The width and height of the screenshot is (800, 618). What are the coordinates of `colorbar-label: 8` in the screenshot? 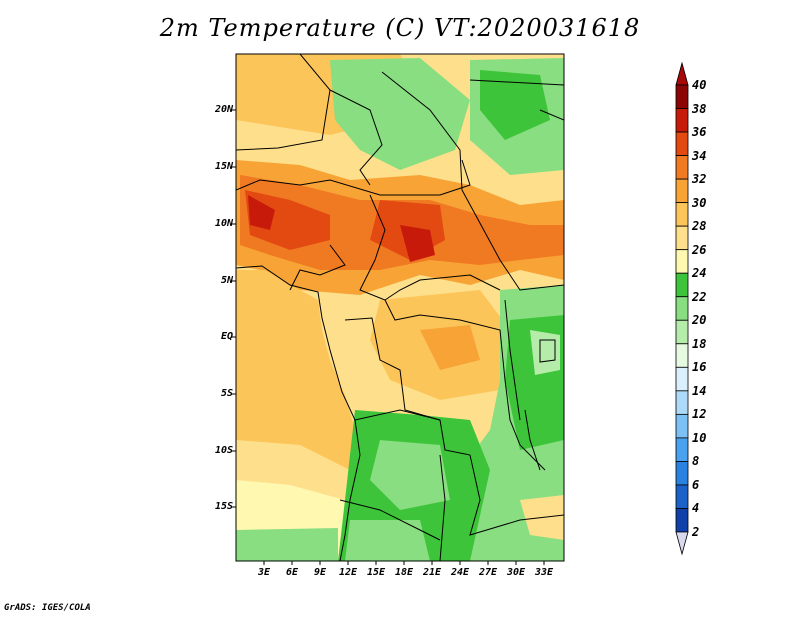 It's located at (696, 461).